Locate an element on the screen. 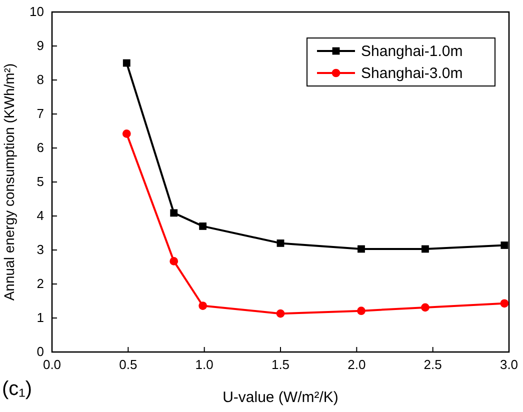 The width and height of the screenshot is (523, 412). y-tick-label: 5 is located at coordinates (40, 182).